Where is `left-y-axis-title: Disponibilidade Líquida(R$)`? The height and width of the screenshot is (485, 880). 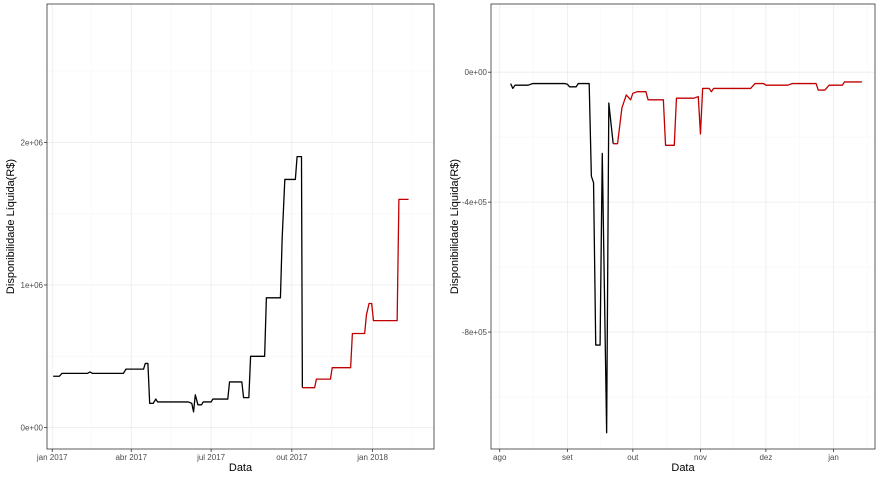 left-y-axis-title: Disponibilidade Líquida(R$) is located at coordinates (11, 226).